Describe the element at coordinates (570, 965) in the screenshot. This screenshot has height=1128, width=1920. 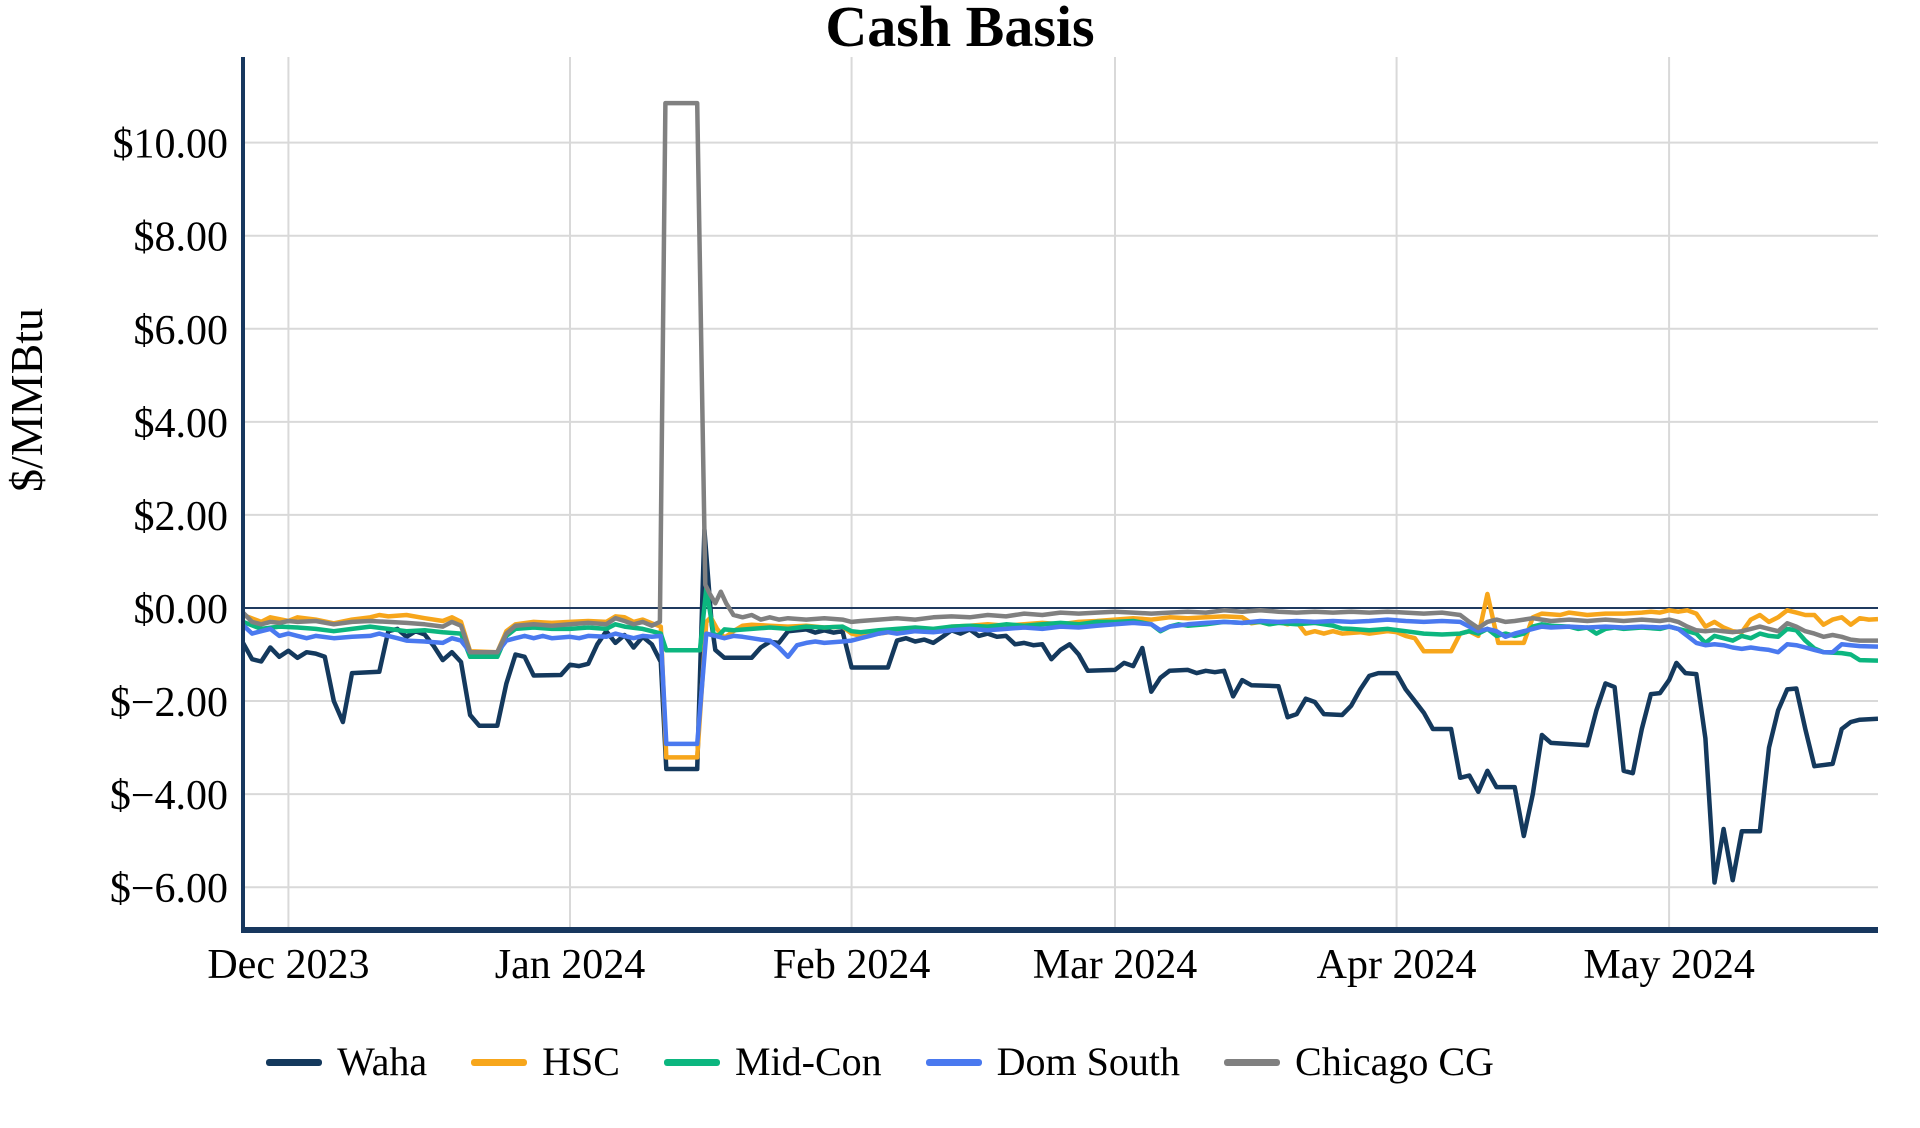
I see `x-tick-label: Jan 2024` at that location.